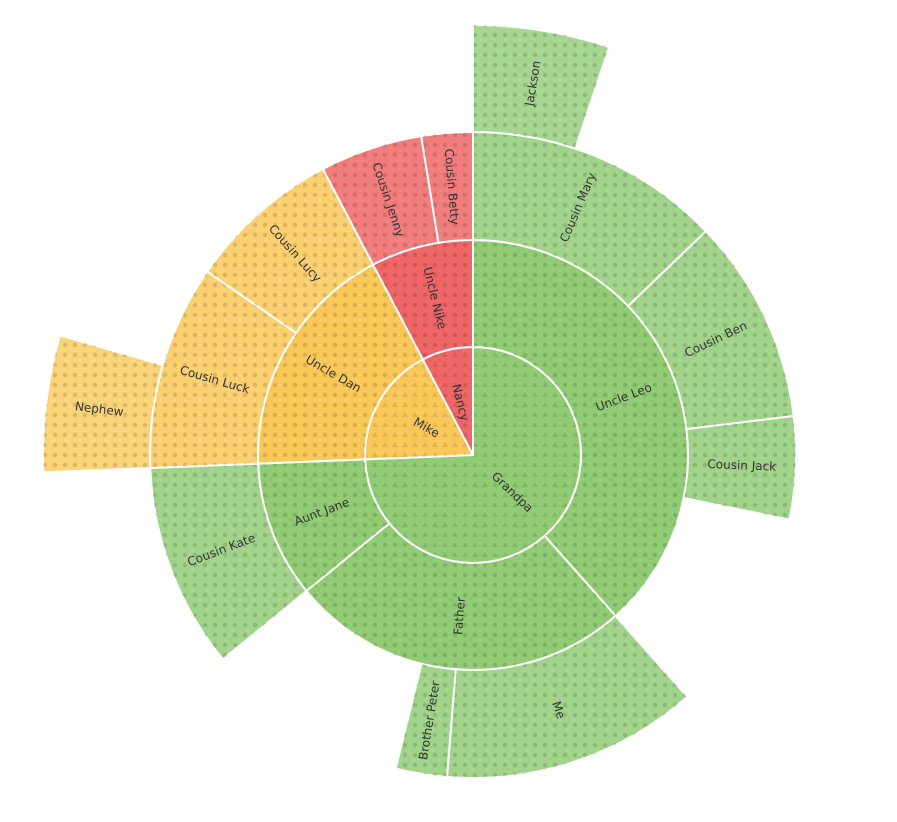 This screenshot has height=822, width=897. Describe the element at coordinates (459, 615) in the screenshot. I see `sector-label: Father` at that location.